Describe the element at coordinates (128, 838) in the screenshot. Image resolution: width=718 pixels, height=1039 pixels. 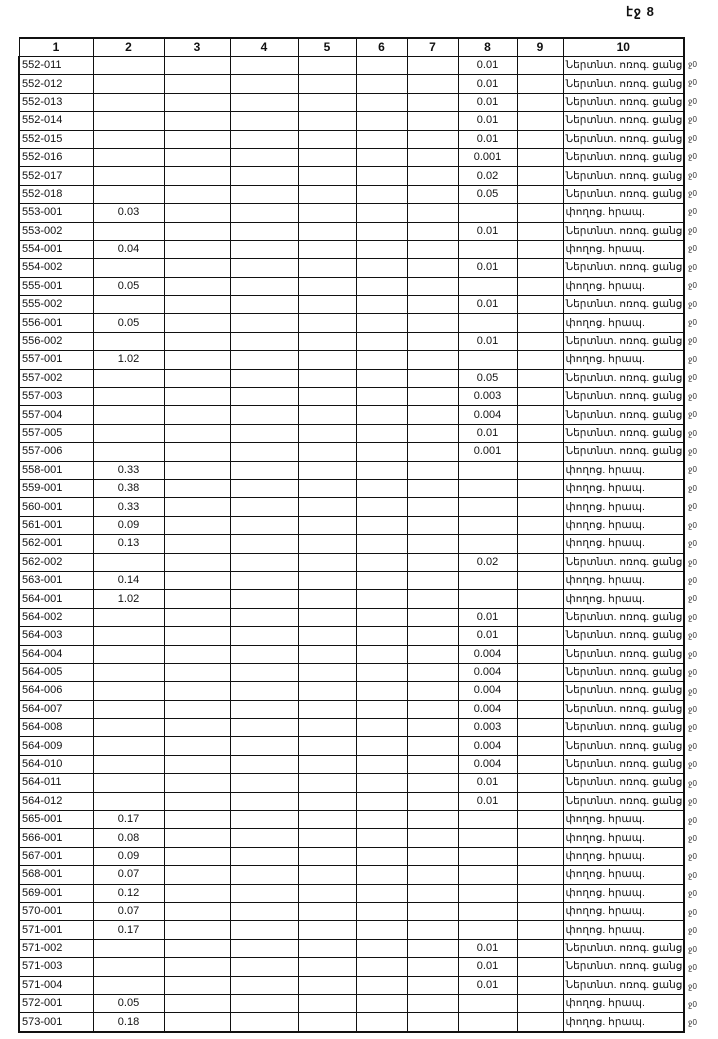
I see `cell-col-2: 0.08` at that location.